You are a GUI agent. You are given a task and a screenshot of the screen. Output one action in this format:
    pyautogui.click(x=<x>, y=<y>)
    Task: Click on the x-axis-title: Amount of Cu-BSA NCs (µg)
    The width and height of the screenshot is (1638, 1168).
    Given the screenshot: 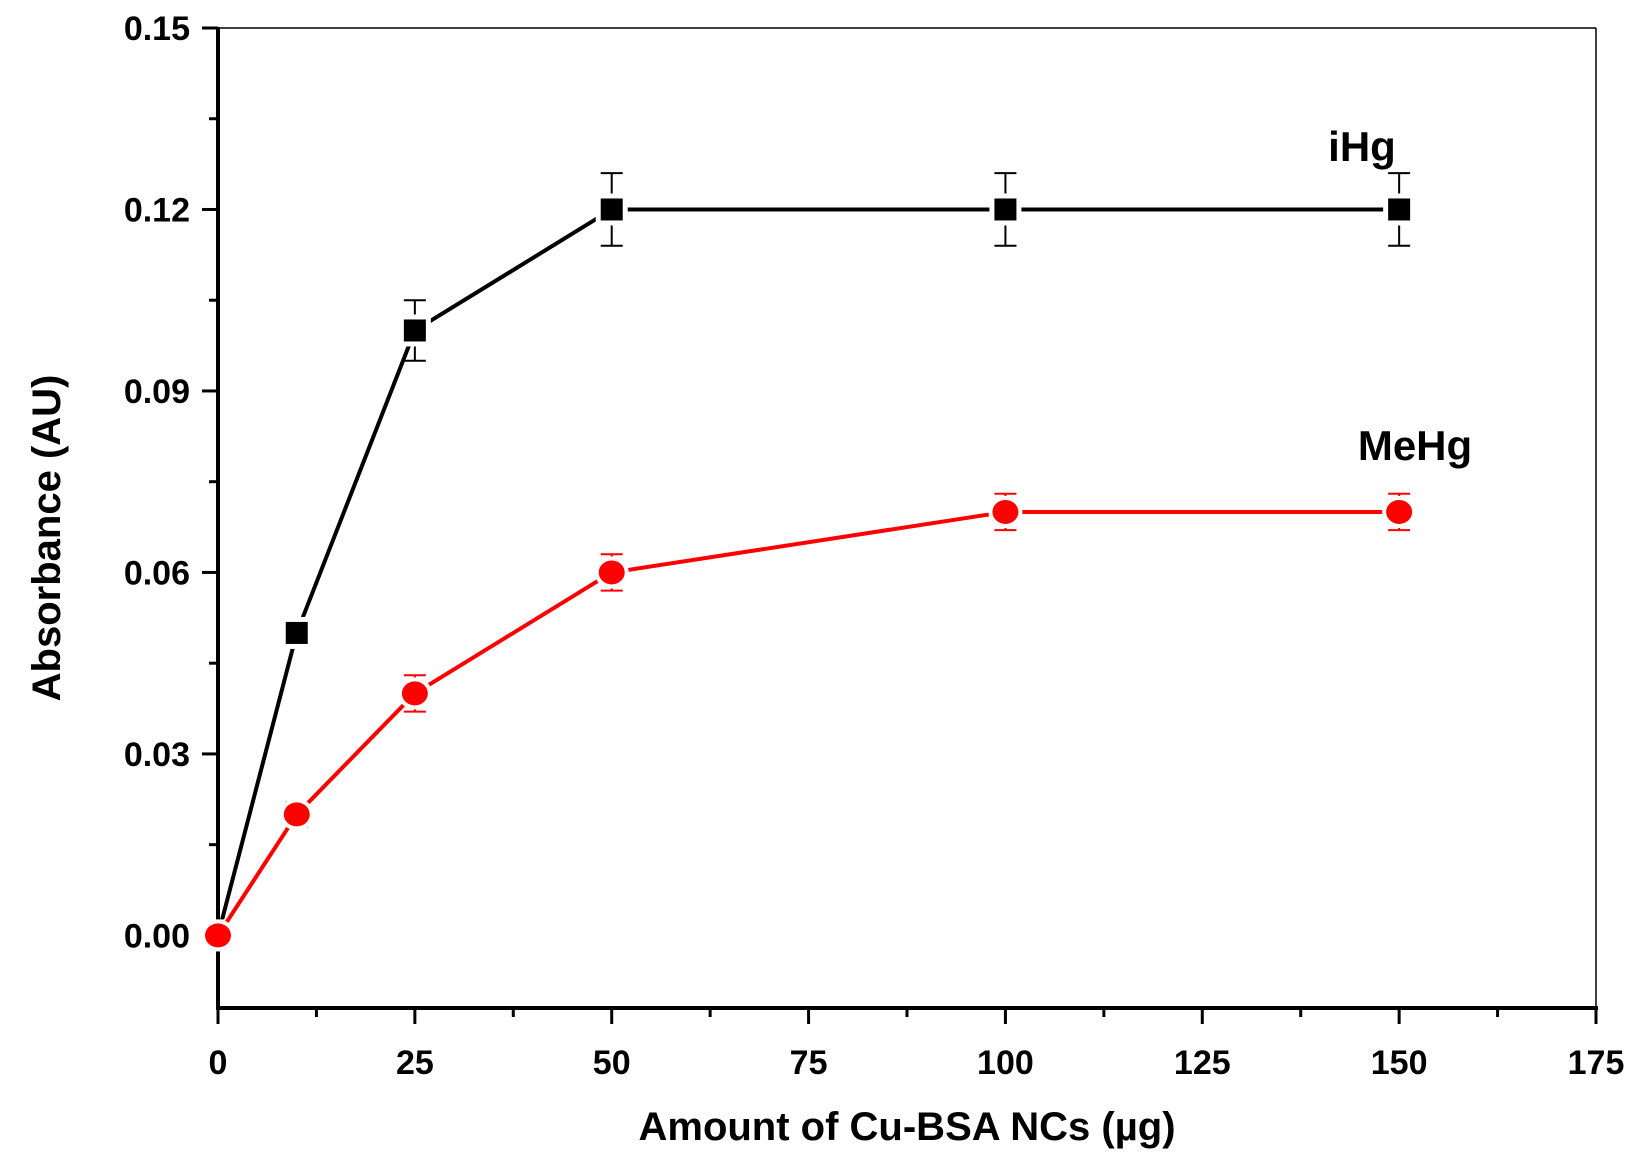 What is the action you would take?
    pyautogui.click(x=906, y=1127)
    